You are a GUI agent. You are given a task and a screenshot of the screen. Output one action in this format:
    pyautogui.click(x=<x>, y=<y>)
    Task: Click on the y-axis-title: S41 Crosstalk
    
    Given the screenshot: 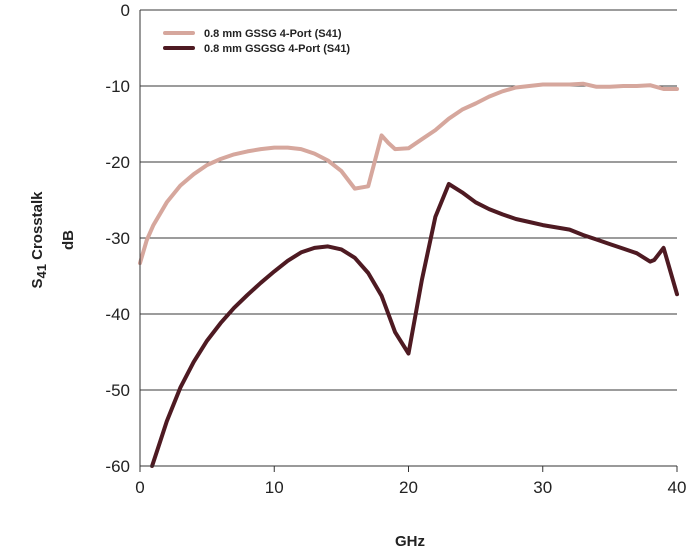 What is the action you would take?
    pyautogui.click(x=39, y=240)
    